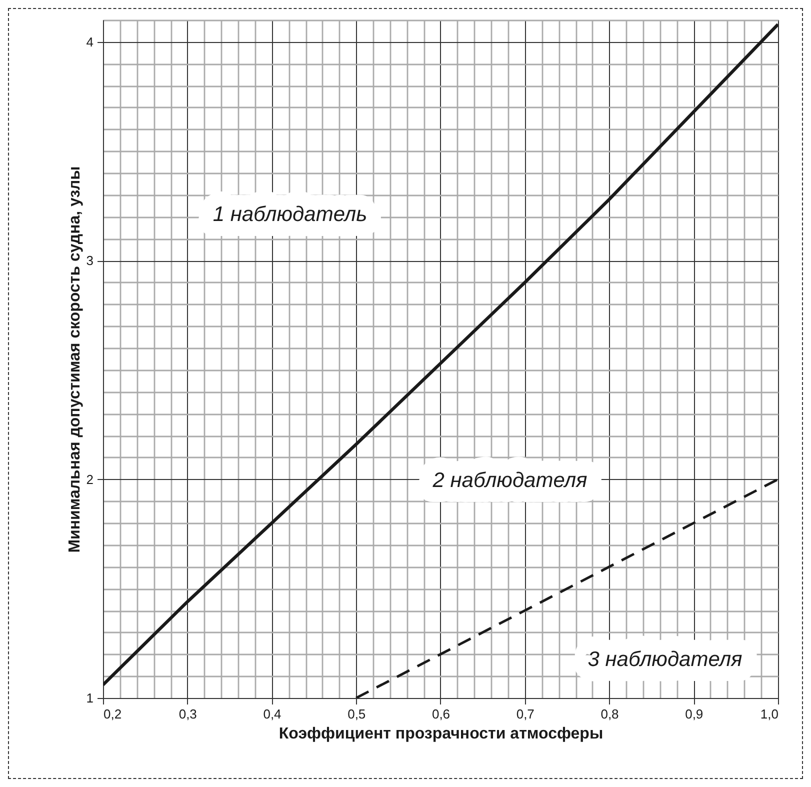 The height and width of the screenshot is (787, 811). Describe the element at coordinates (357, 714) in the screenshot. I see `x-tick-label: 0,5` at that location.